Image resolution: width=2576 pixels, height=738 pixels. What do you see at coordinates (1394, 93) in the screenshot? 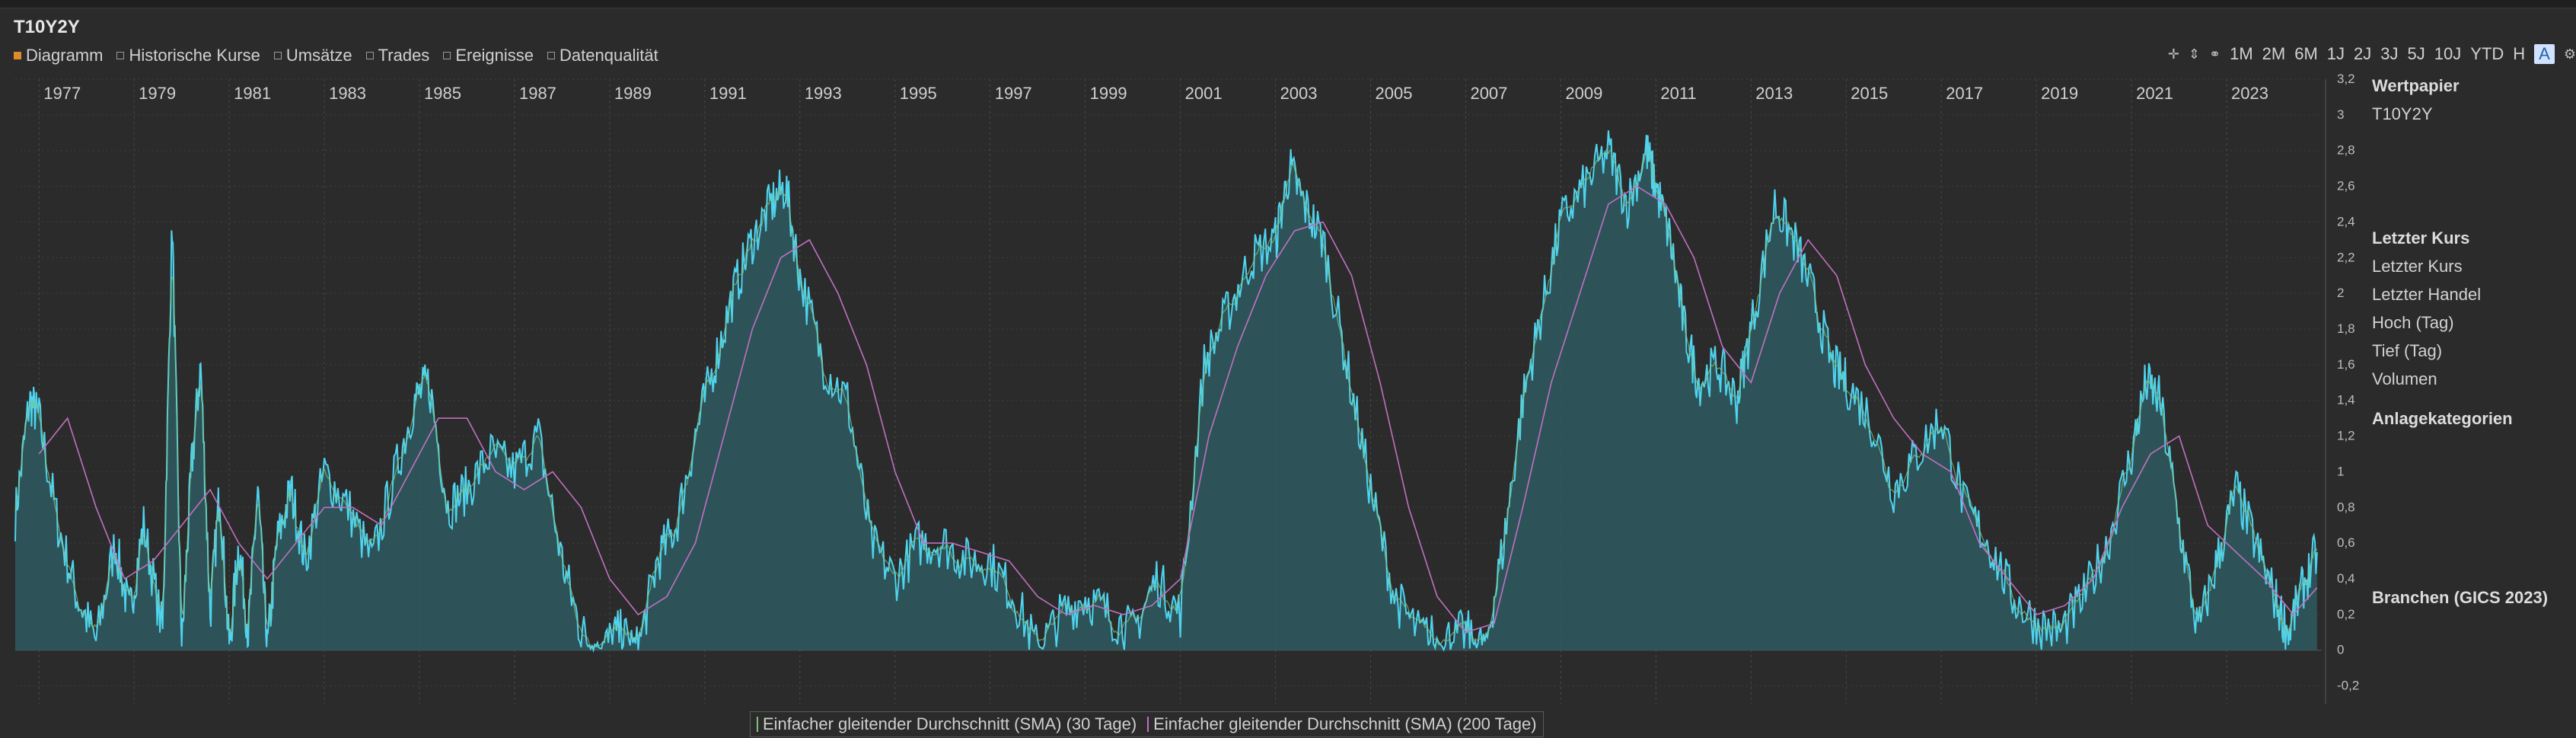
I see `x-tick-label: 2005` at bounding box center [1394, 93].